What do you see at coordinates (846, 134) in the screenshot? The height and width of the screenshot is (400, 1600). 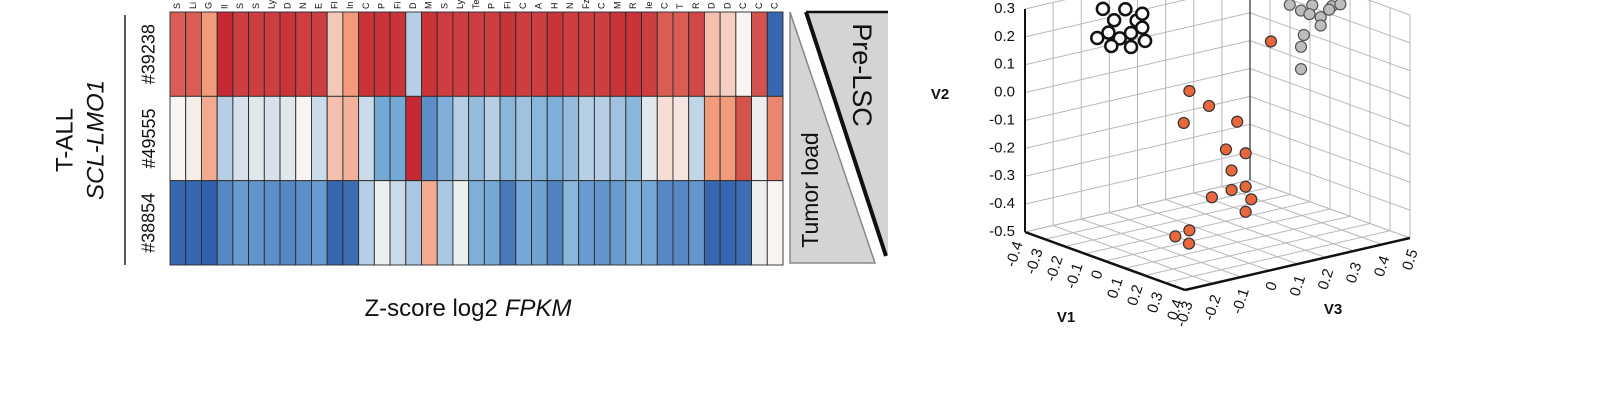 I see `pre-lsc-edge` at bounding box center [846, 134].